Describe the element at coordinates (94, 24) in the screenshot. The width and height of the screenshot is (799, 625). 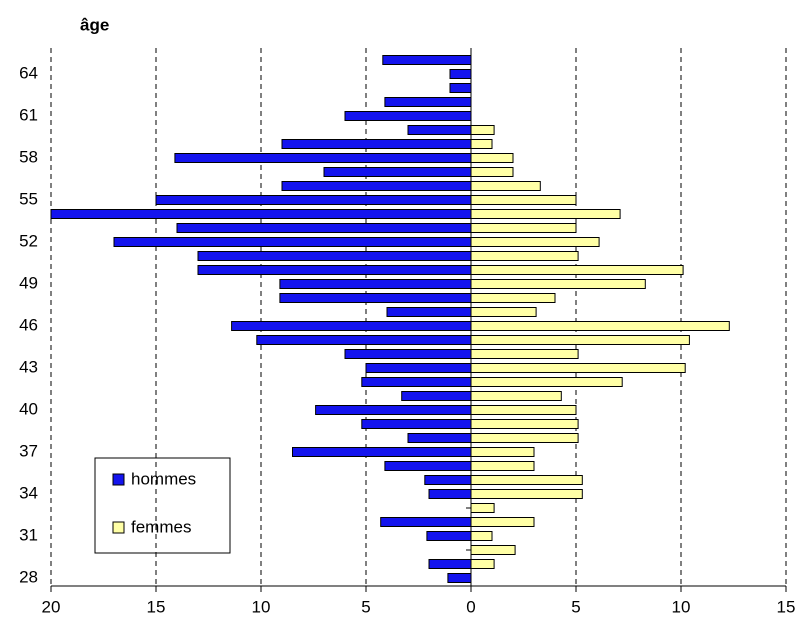
I see `y-axis-title: âge` at that location.